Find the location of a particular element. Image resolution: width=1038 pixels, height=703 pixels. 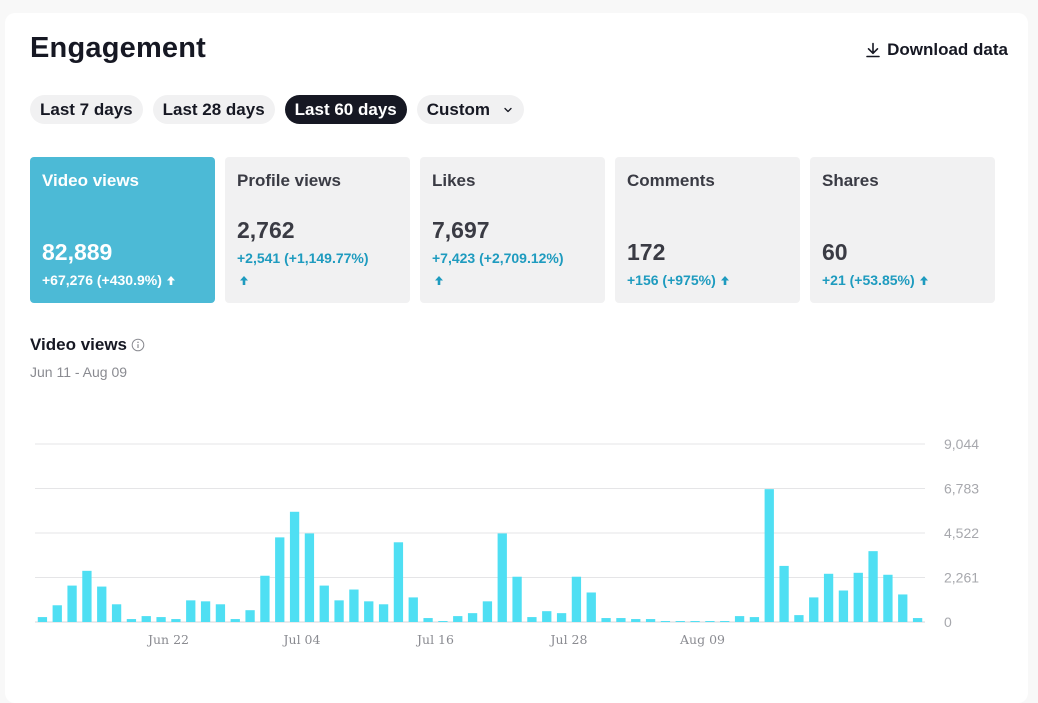

chart-date-range: Jun 11 - Aug 09 is located at coordinates (79, 372).